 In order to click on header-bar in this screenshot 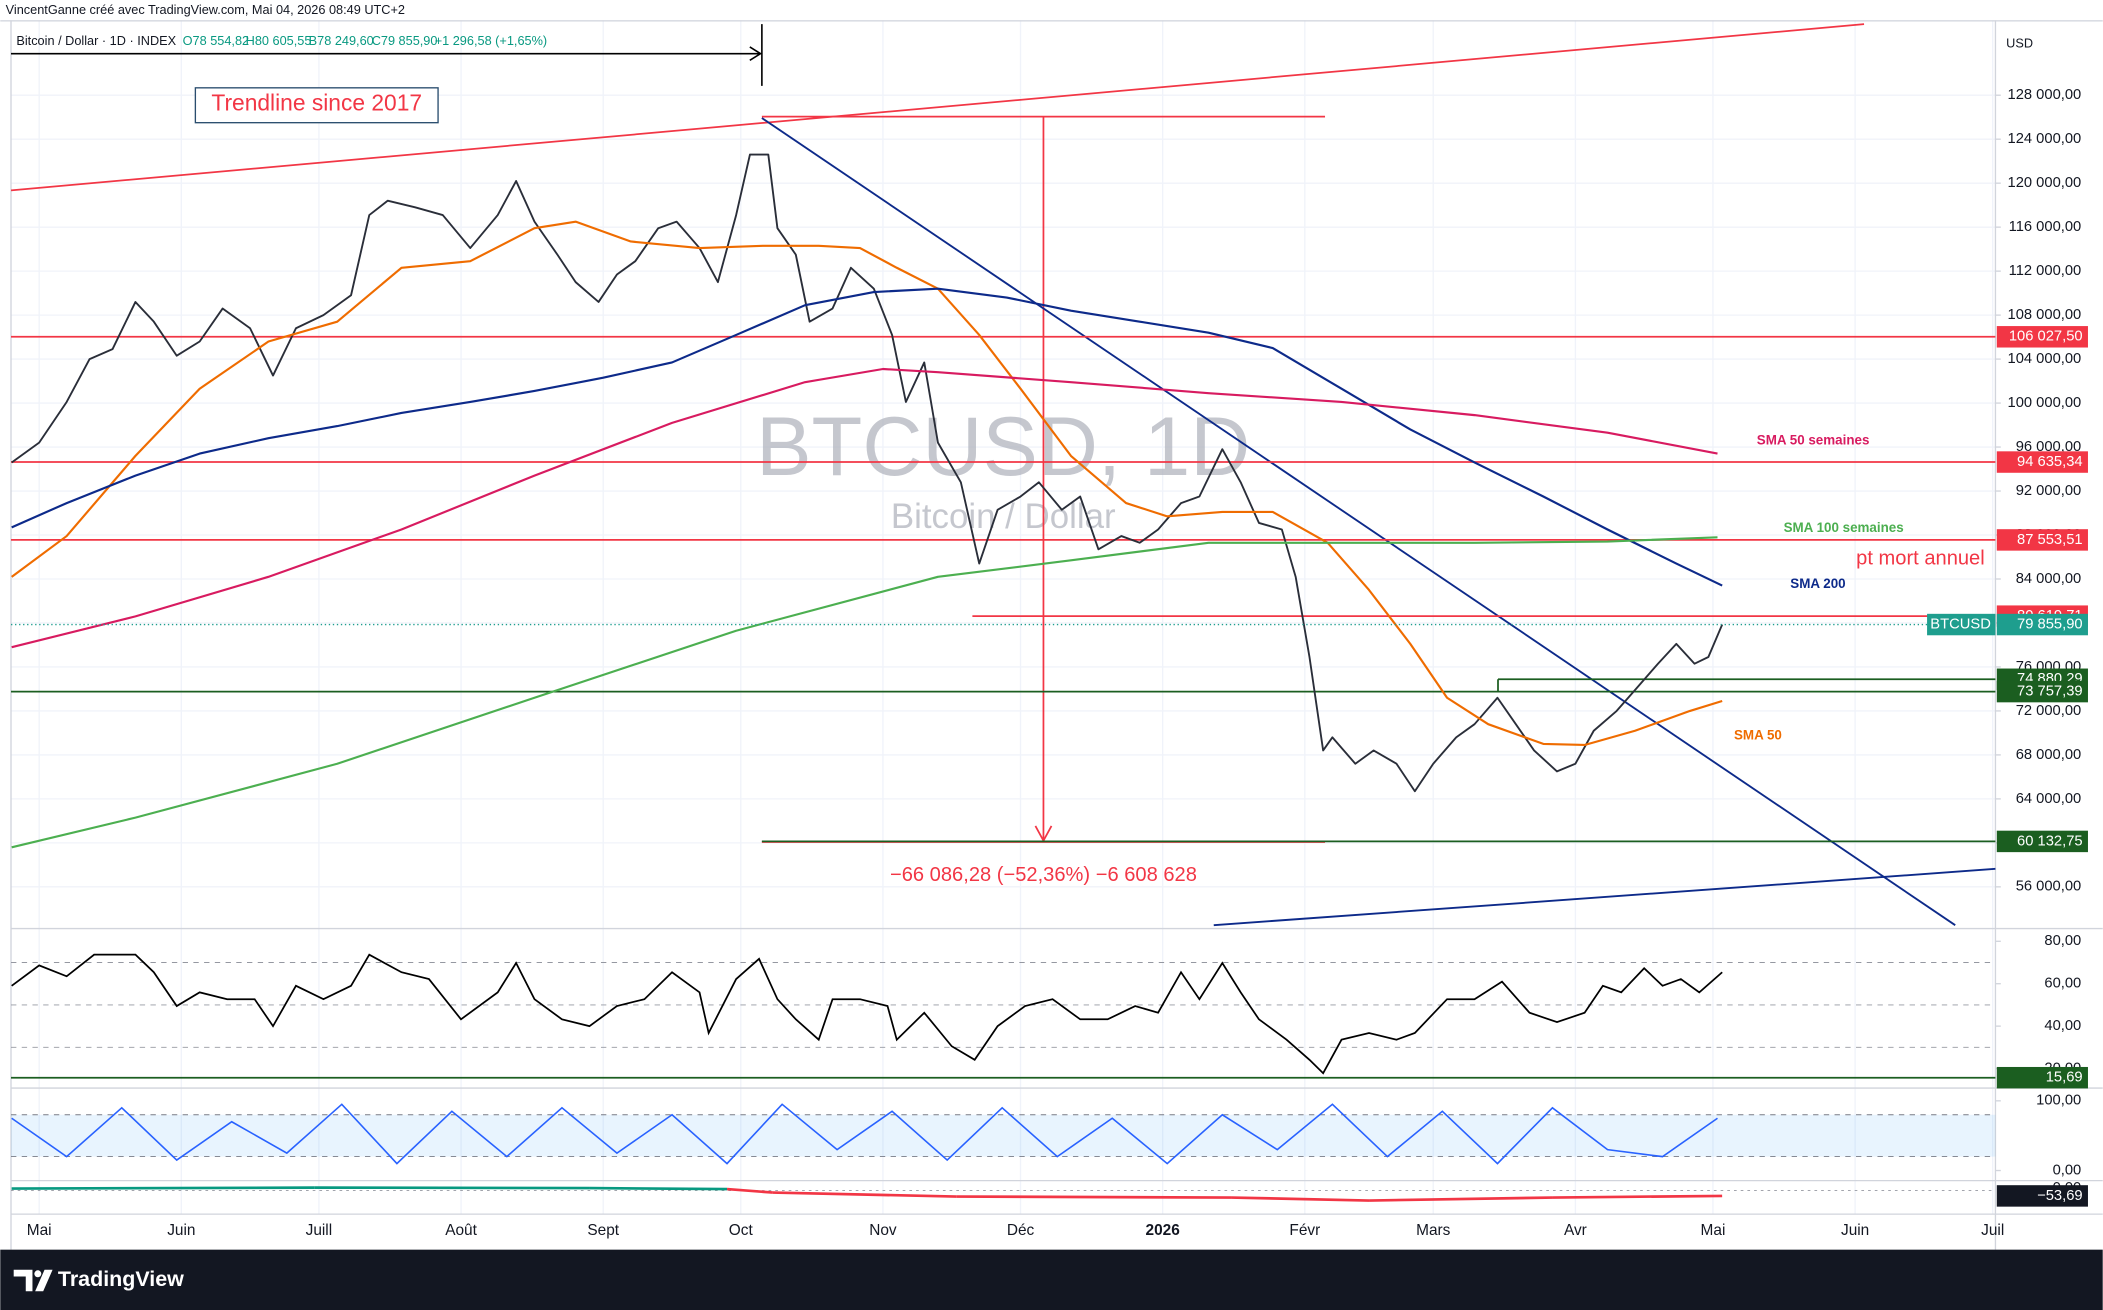, I will do `click(1051, 10)`.